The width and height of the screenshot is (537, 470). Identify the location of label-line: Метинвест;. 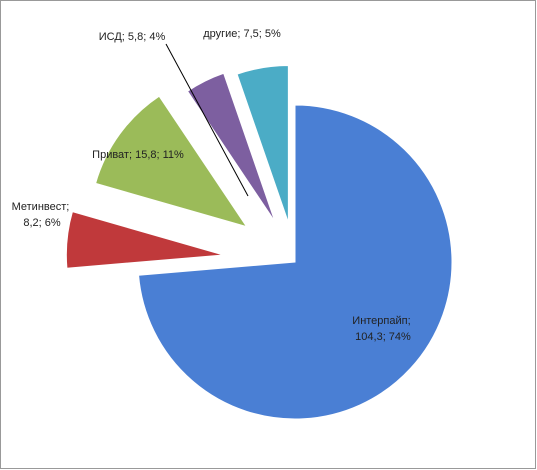
(42, 207).